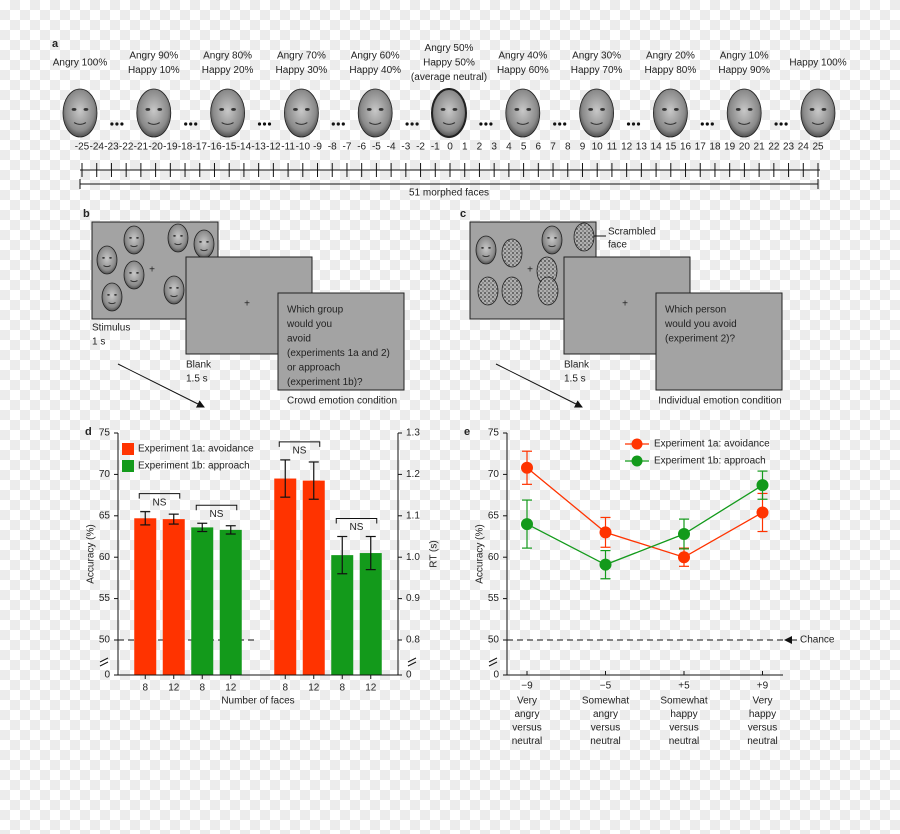  I want to click on question-line: avoid, so click(299, 339).